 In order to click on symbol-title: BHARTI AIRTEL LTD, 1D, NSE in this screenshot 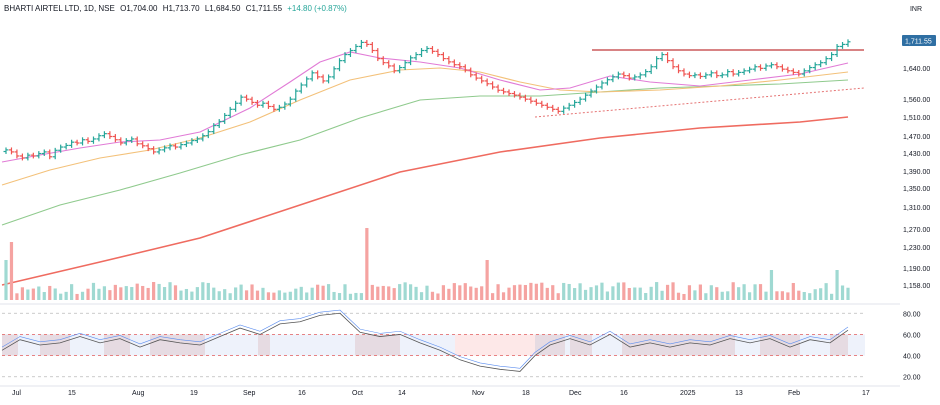, I will do `click(59, 8)`.